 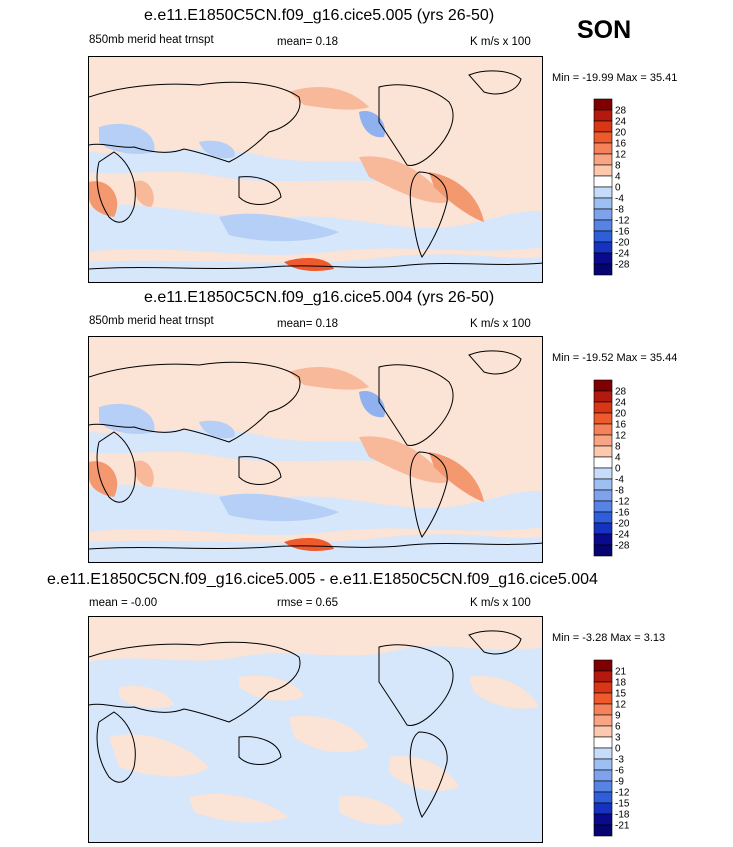 What do you see at coordinates (609, 638) in the screenshot?
I see `panel-3-minmax: Min = -3.28 Max = 3.13` at bounding box center [609, 638].